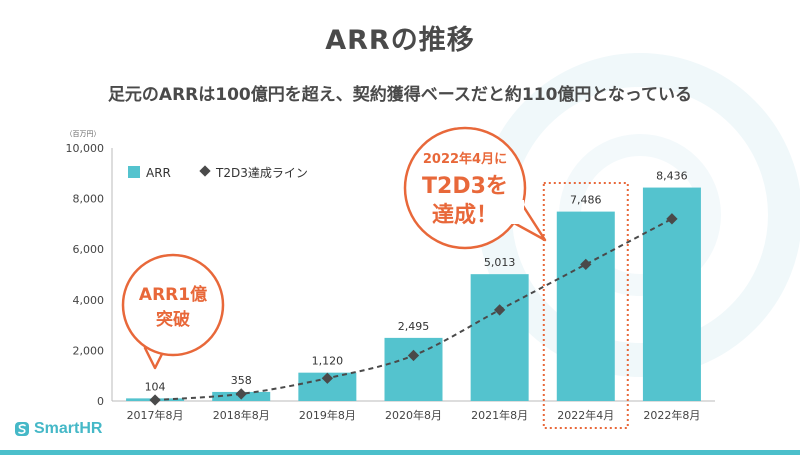 This screenshot has height=455, width=800. Describe the element at coordinates (261, 173) in the screenshot. I see `legend-label-t2d3: T2D3達成ライン` at that location.